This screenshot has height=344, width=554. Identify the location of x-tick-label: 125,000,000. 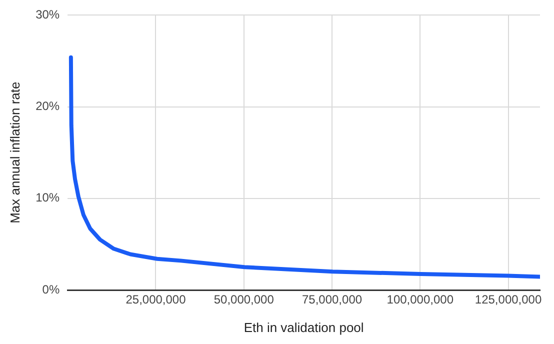
(508, 299).